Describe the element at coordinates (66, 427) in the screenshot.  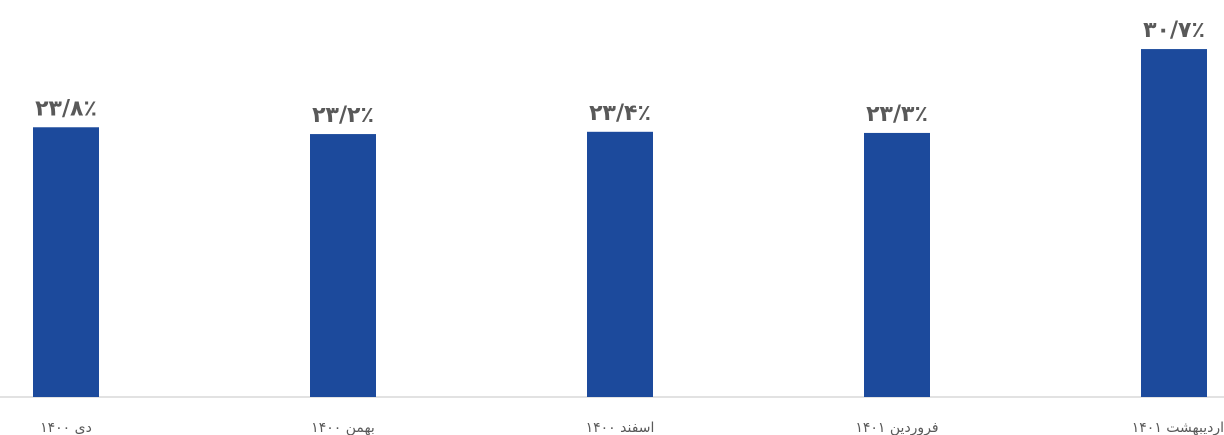
I see `x-tick-label-1: دی ۱۴۰۰` at that location.